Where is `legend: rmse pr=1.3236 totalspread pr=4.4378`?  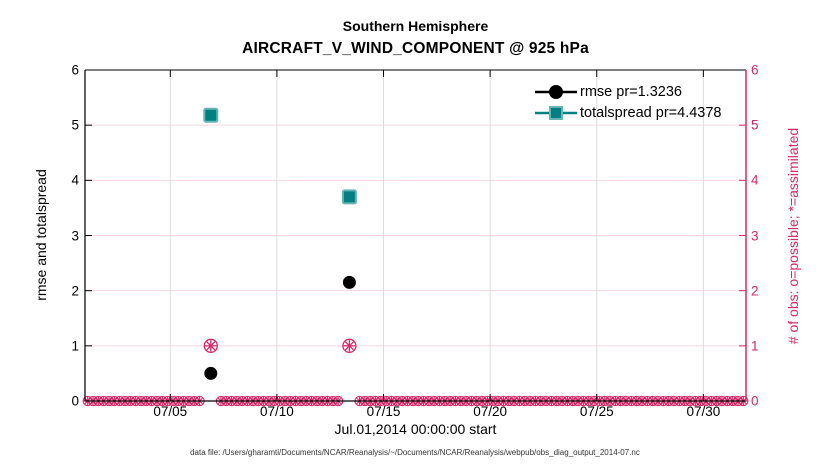
legend: rmse pr=1.3236 totalspread pr=4.4378 is located at coordinates (627, 102).